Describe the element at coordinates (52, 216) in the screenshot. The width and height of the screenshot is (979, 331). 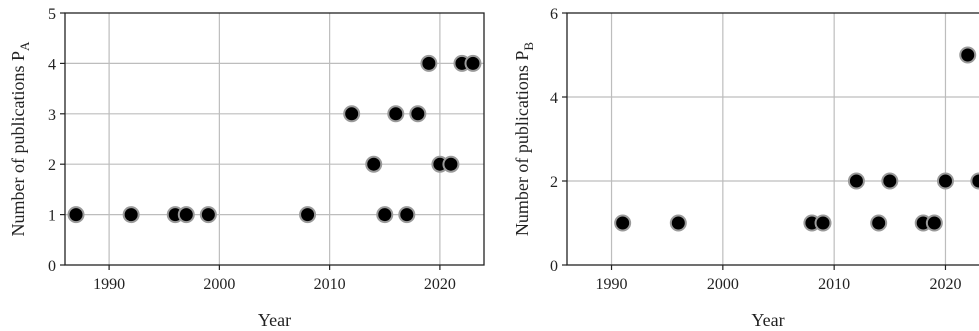
I see `y-tick-label: 1` at that location.